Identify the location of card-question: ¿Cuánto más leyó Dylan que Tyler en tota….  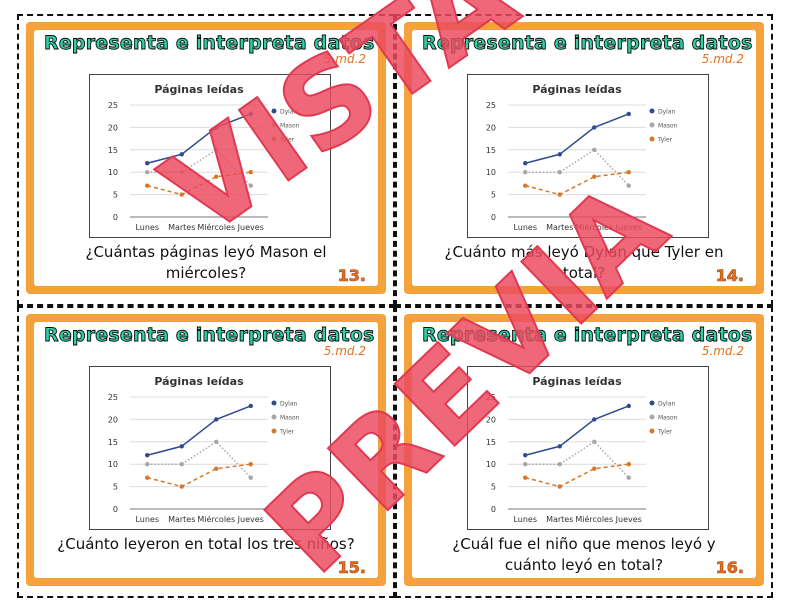
(584, 262).